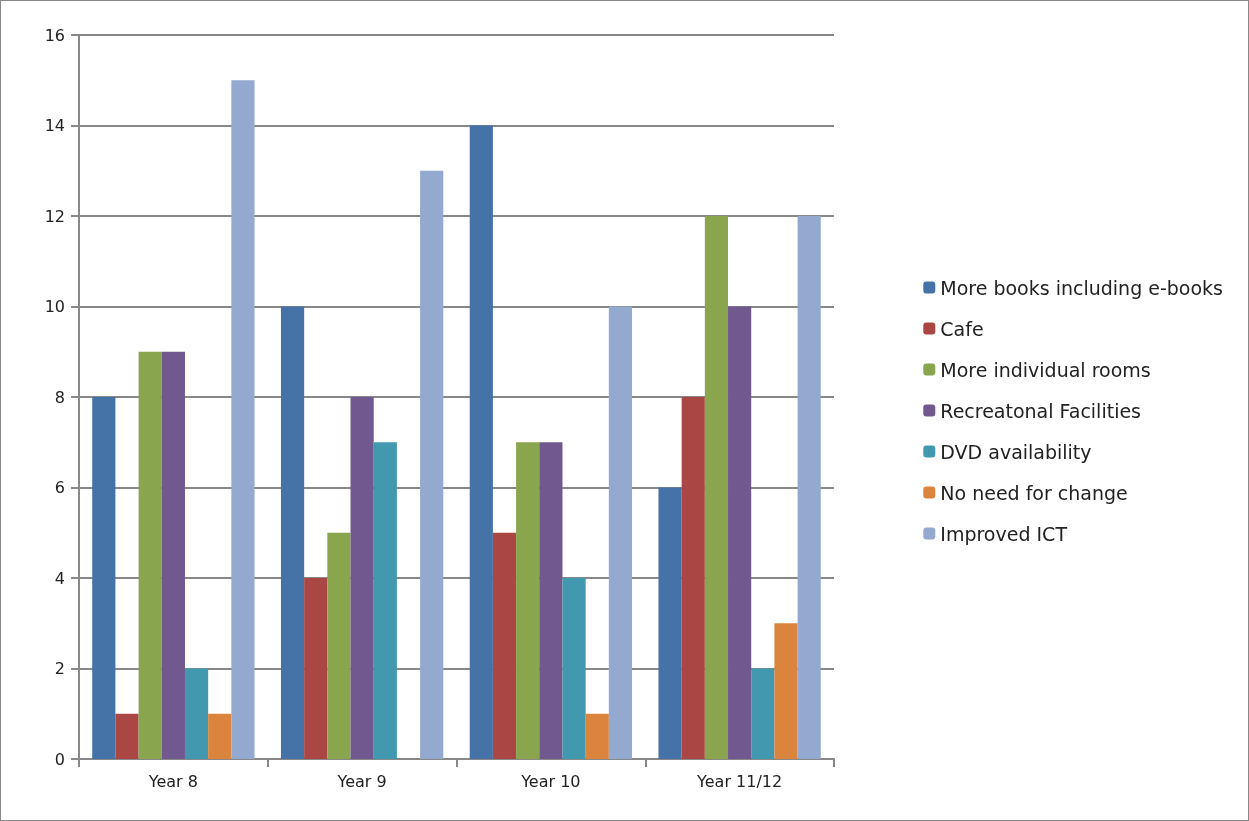 Image resolution: width=1249 pixels, height=821 pixels. What do you see at coordinates (1016, 451) in the screenshot?
I see `legend-label: DVD availability` at bounding box center [1016, 451].